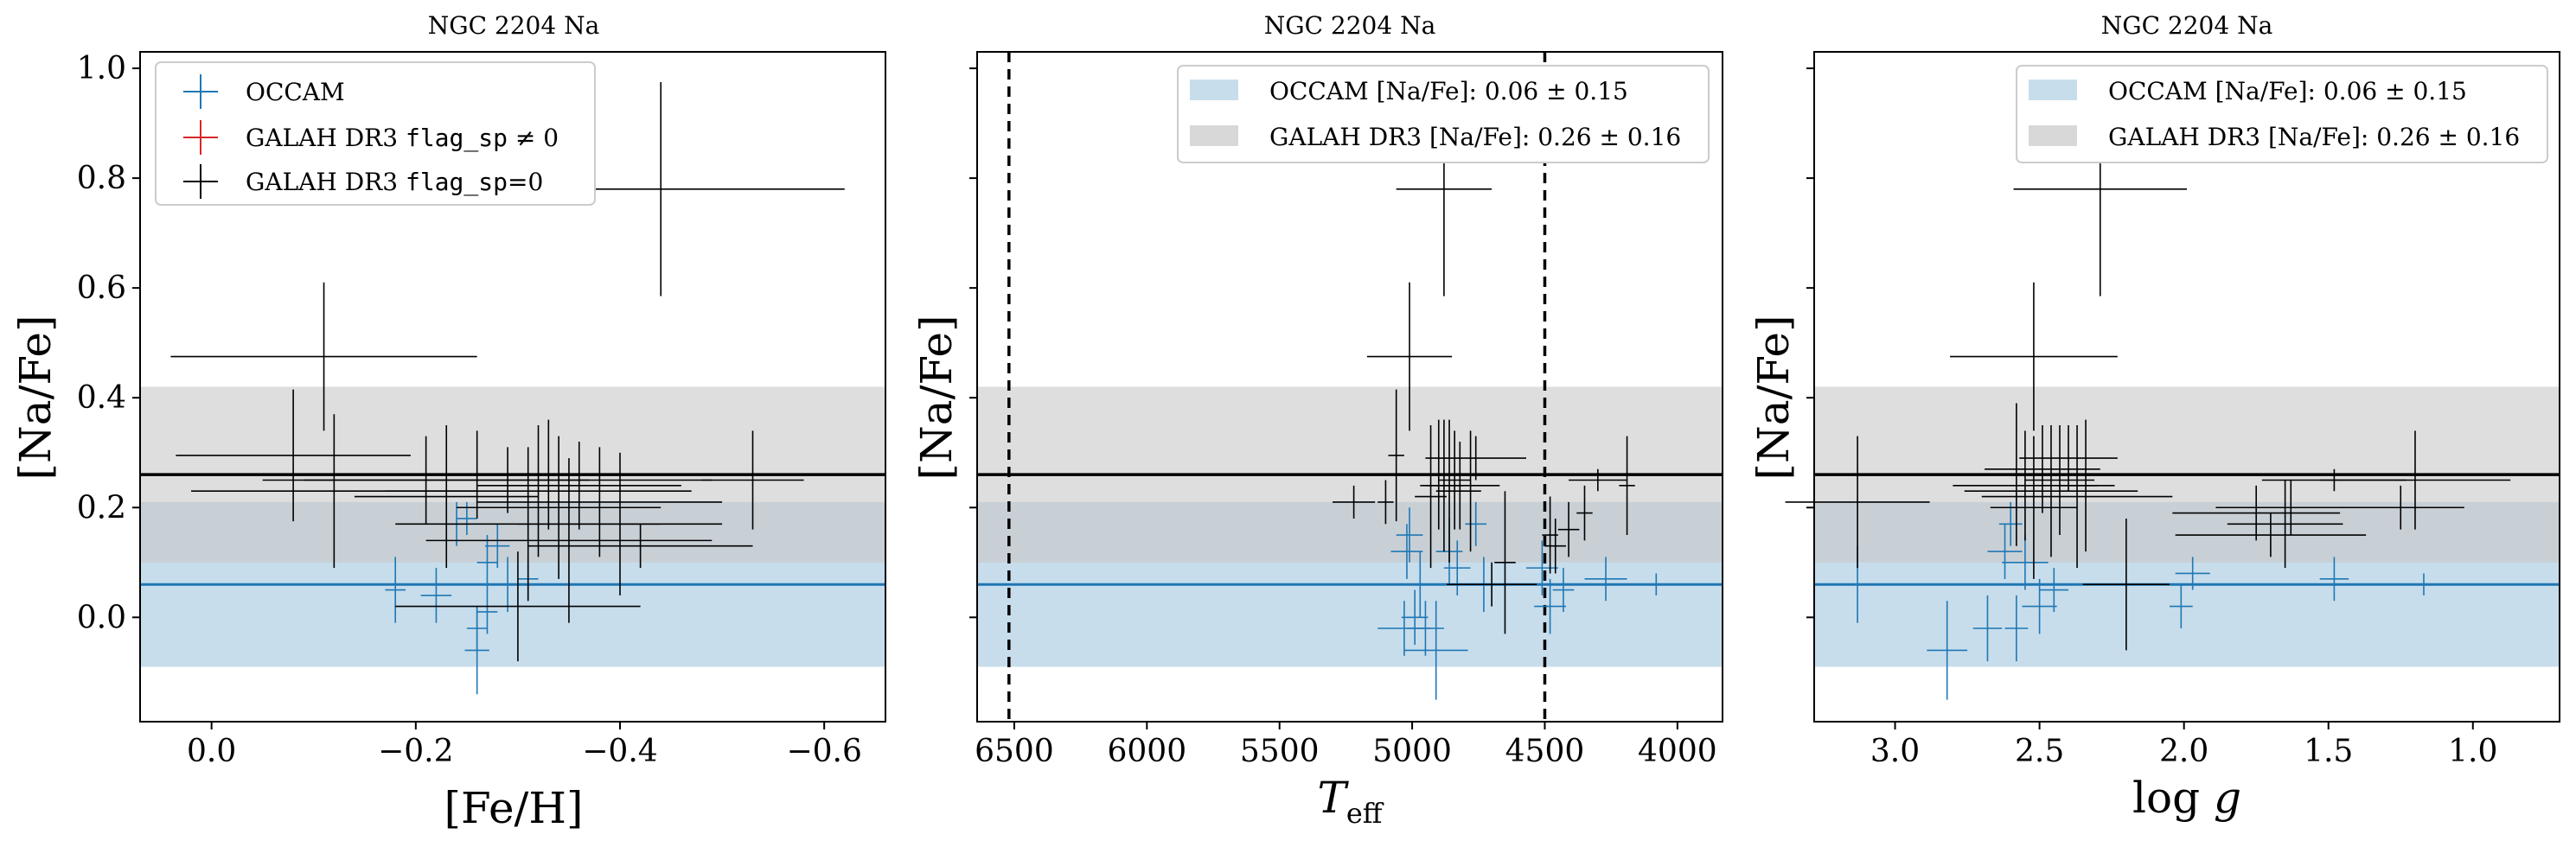  I want to click on x-tick-label: 4500, so click(1545, 751).